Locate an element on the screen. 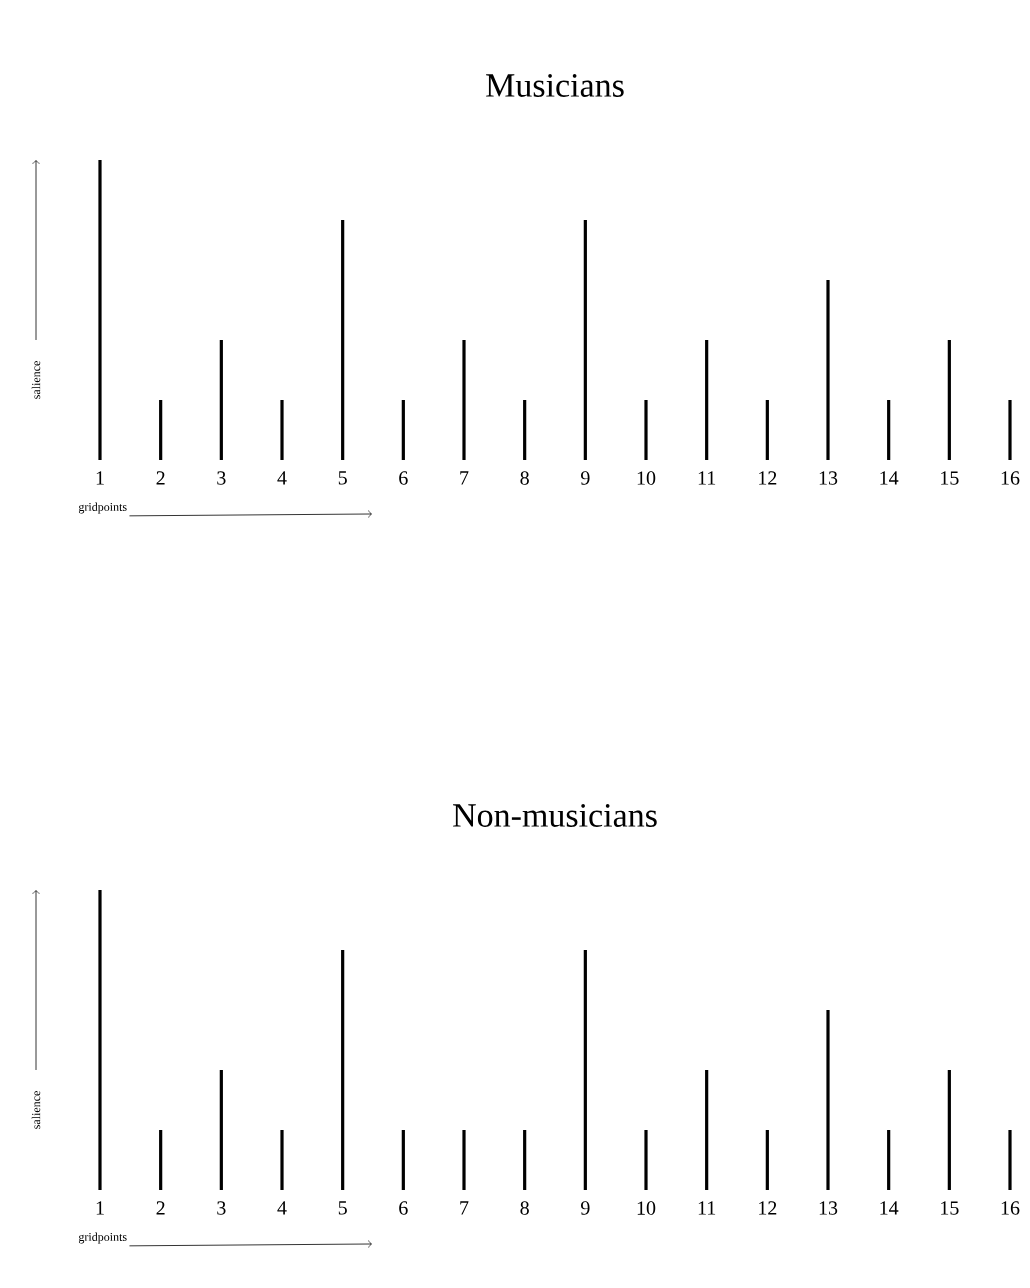 The width and height of the screenshot is (1030, 1288). chart-title: Musicians is located at coordinates (555, 85).